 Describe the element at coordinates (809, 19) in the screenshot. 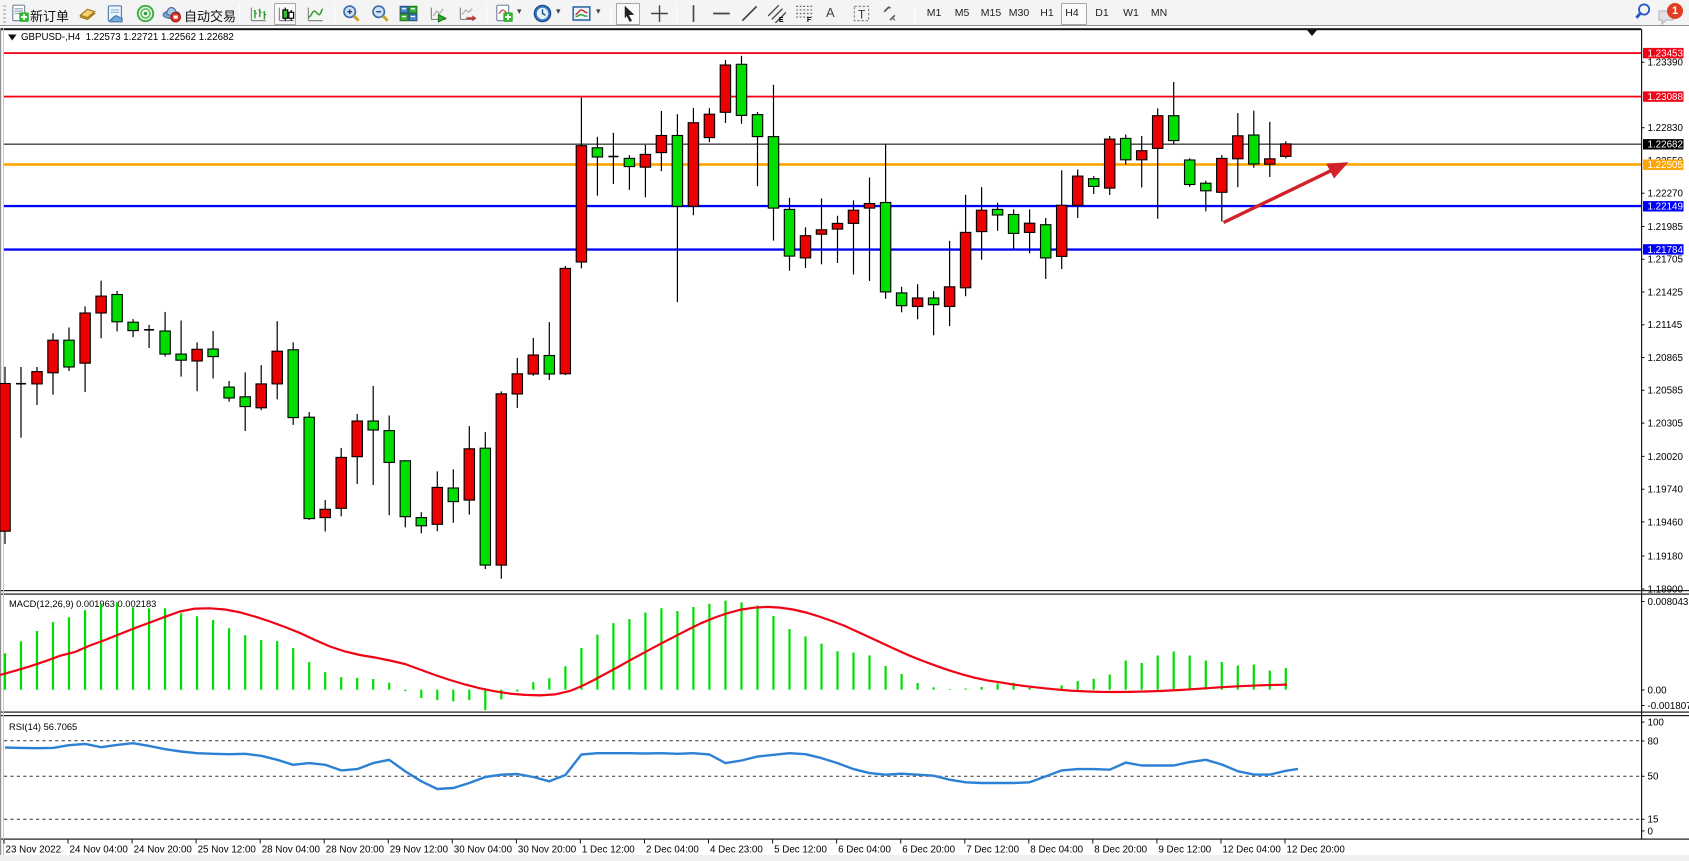

I see `svg-text: F` at that location.